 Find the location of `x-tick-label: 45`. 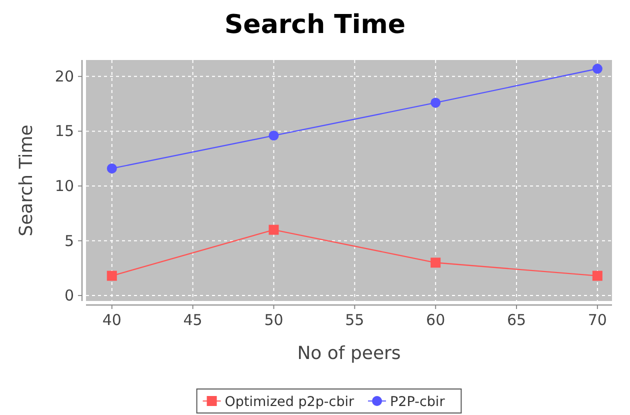

x-tick-label: 45 is located at coordinates (192, 320).